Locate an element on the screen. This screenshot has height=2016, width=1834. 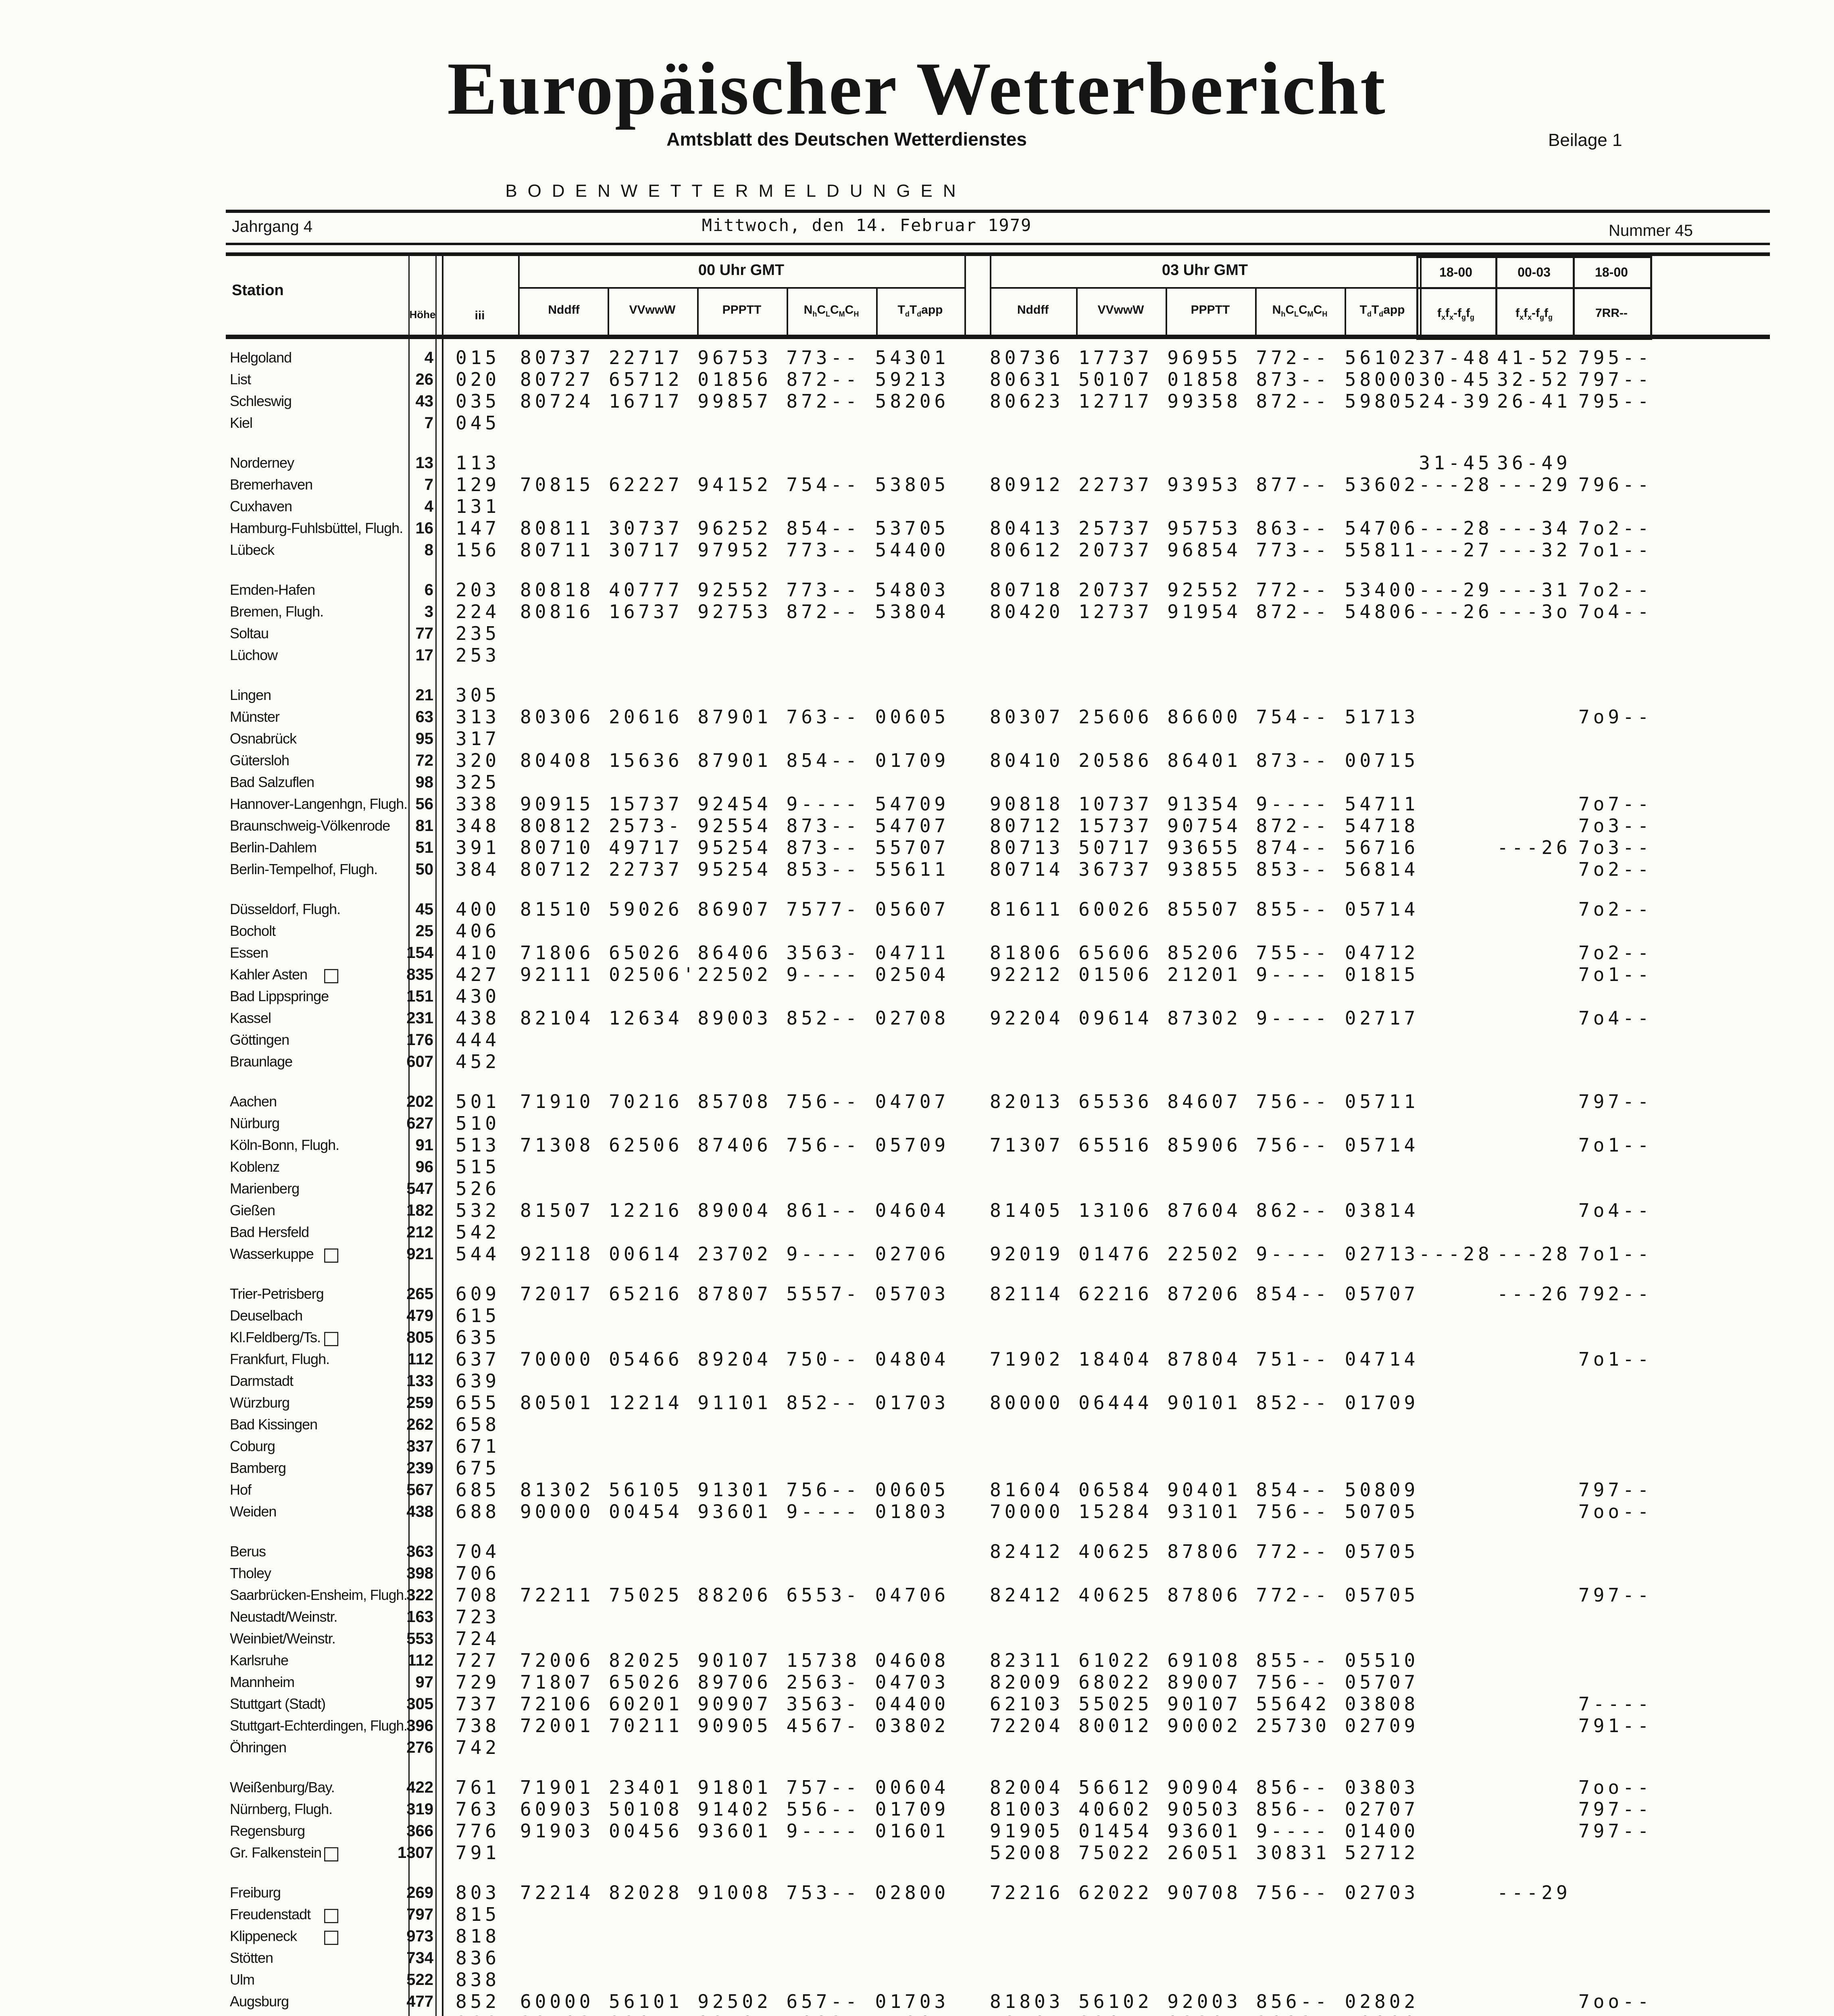
obs-00utc-groups: 80816 16737 92753 872-- 53804 is located at coordinates (734, 612).